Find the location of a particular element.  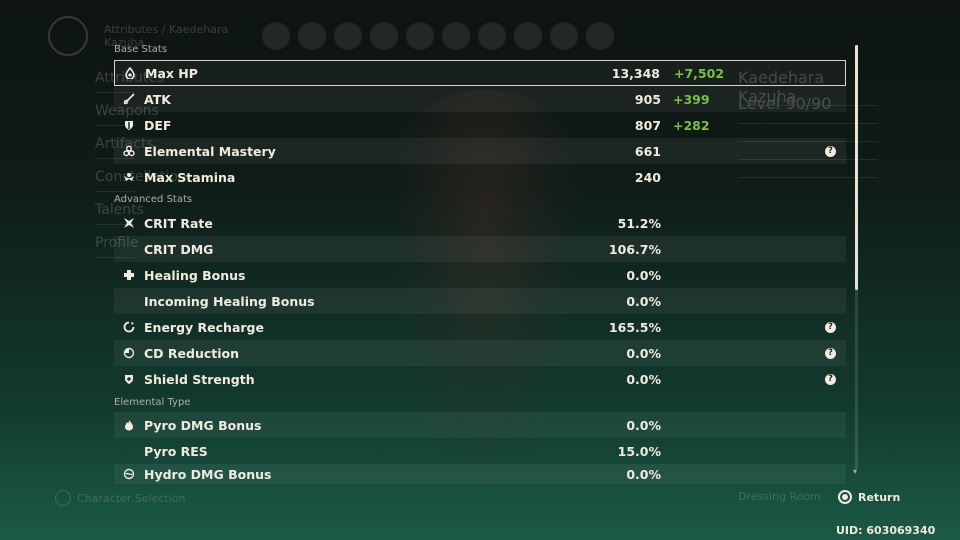

stat-name: Pyro DMG Bonus is located at coordinates (203, 425).